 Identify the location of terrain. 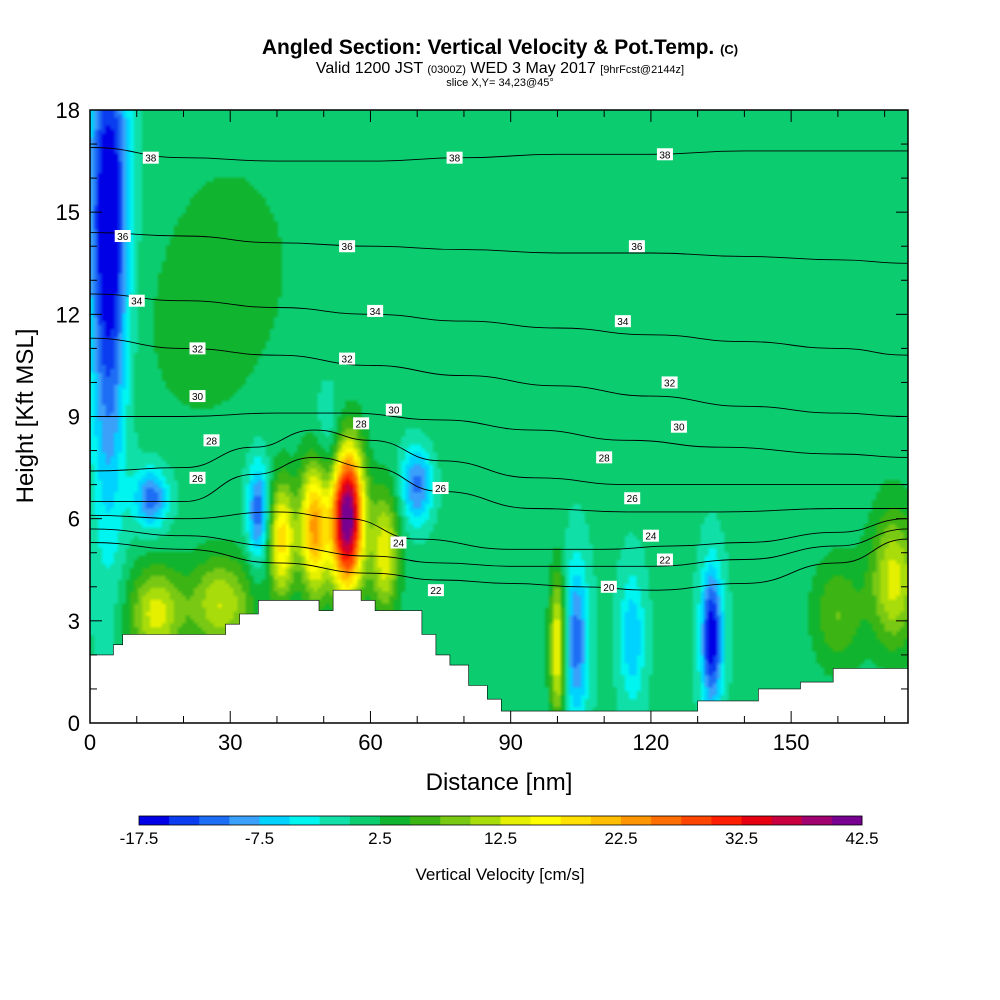
(499, 656).